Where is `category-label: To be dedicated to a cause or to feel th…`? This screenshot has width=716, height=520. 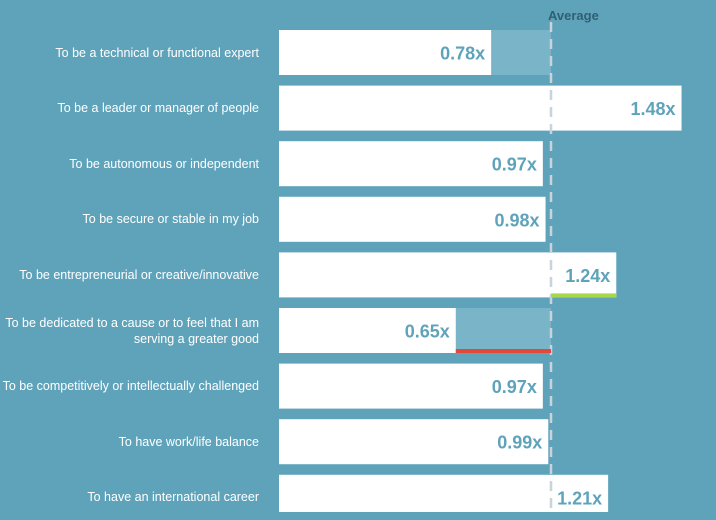 category-label: To be dedicated to a cause or to feel th… is located at coordinates (132, 330).